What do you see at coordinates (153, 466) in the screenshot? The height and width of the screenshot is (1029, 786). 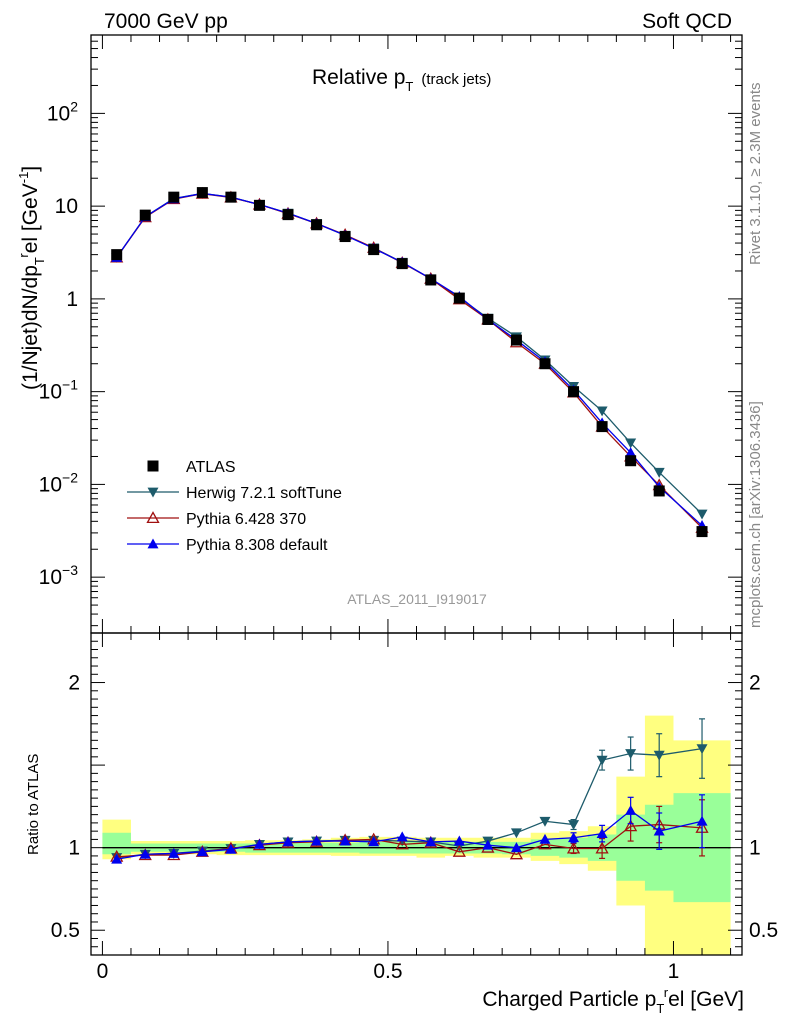 I see `legend-marker-atlas` at bounding box center [153, 466].